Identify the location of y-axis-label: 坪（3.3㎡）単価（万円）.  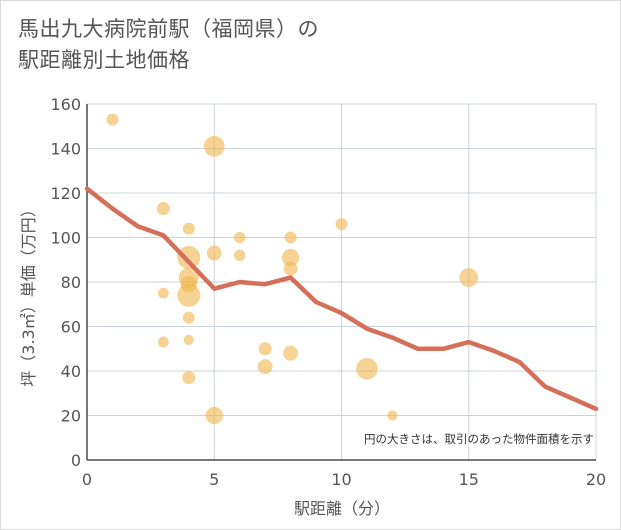
(28, 293).